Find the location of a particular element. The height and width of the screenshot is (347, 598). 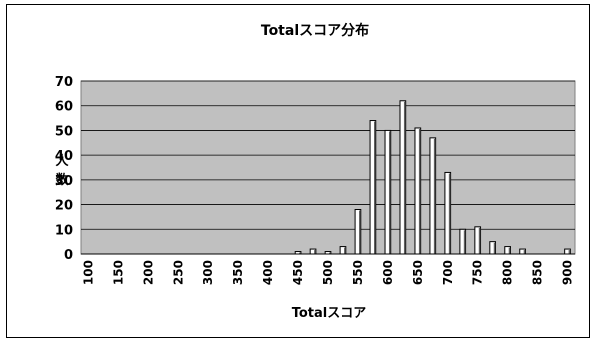

x-tick-label: 500 is located at coordinates (328, 272).